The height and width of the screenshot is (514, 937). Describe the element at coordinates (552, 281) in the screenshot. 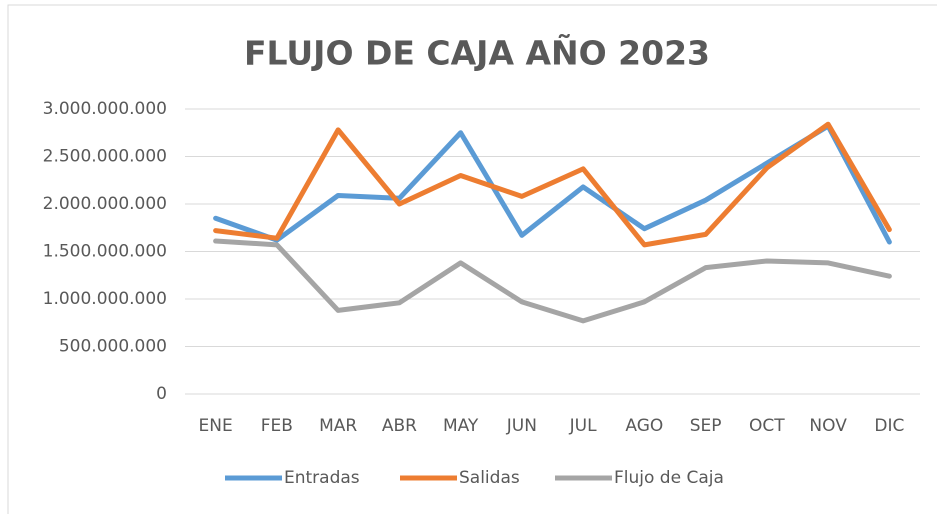

I see `series-line` at that location.